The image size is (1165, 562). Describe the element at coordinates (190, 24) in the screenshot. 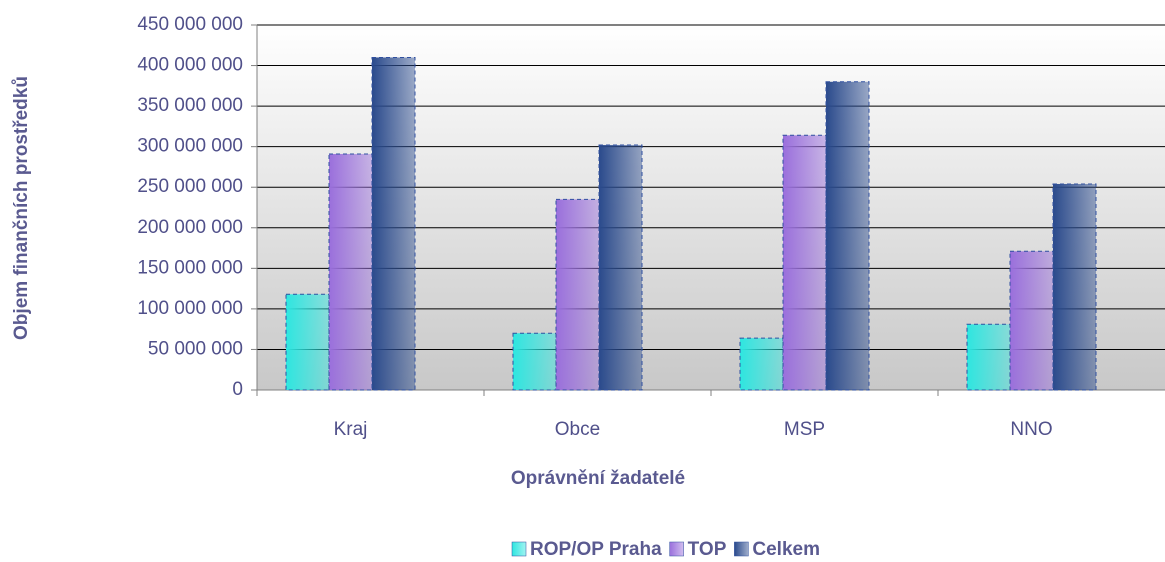

I see `y-tick-label: 450 000 000` at that location.